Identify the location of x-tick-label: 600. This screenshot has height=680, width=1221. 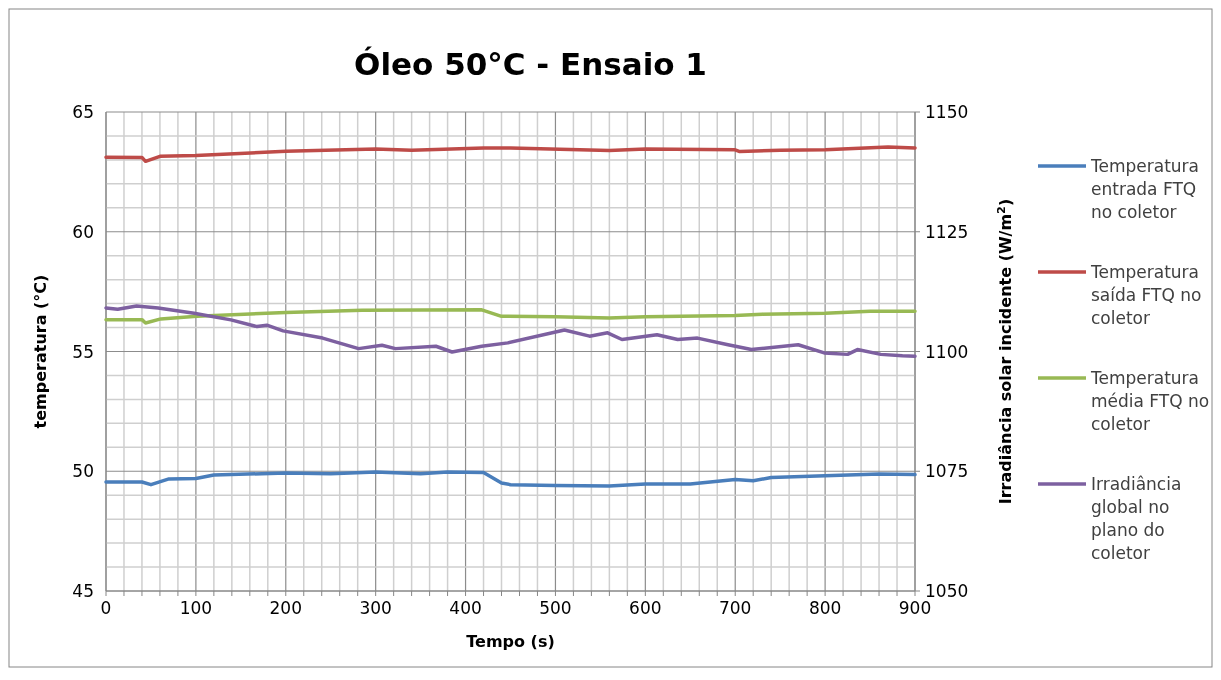
(645, 608).